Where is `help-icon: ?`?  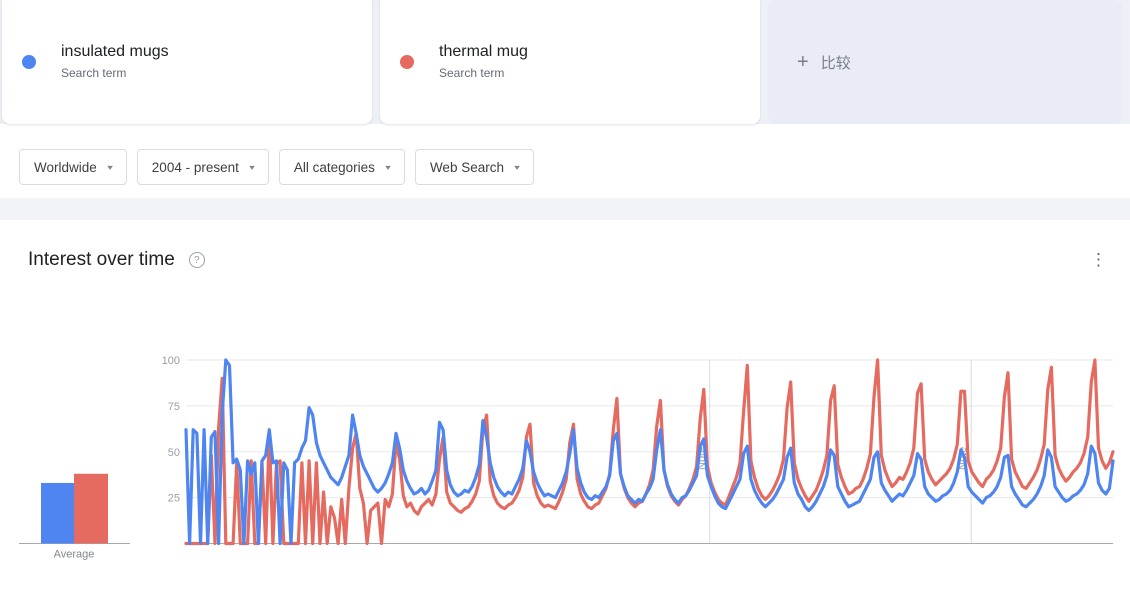
help-icon: ? is located at coordinates (196, 260).